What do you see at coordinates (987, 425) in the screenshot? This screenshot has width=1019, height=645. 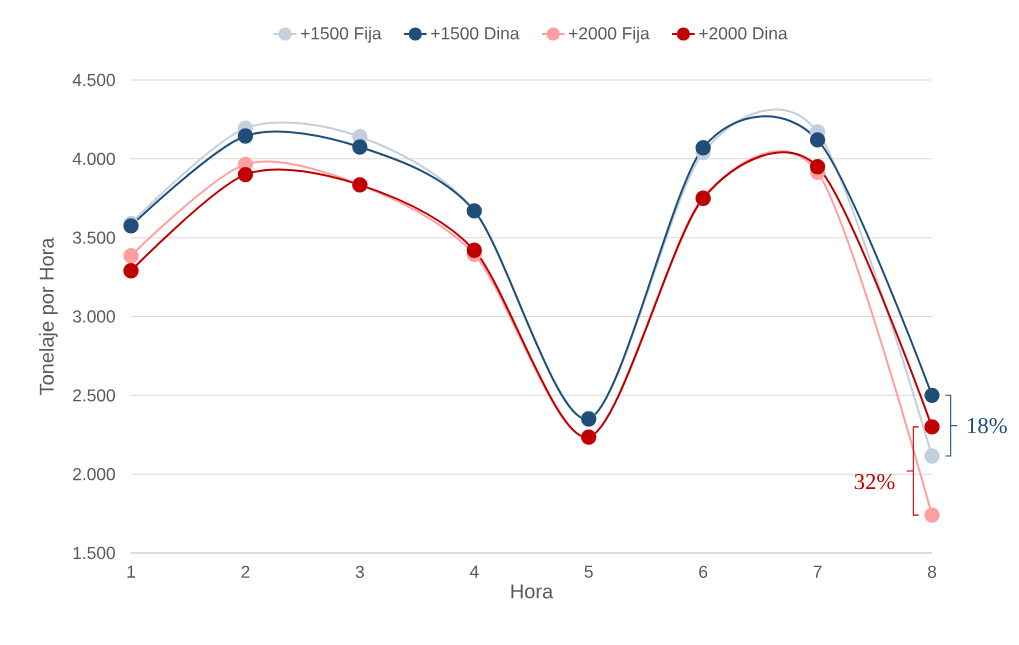 I see `text: 18%` at bounding box center [987, 425].